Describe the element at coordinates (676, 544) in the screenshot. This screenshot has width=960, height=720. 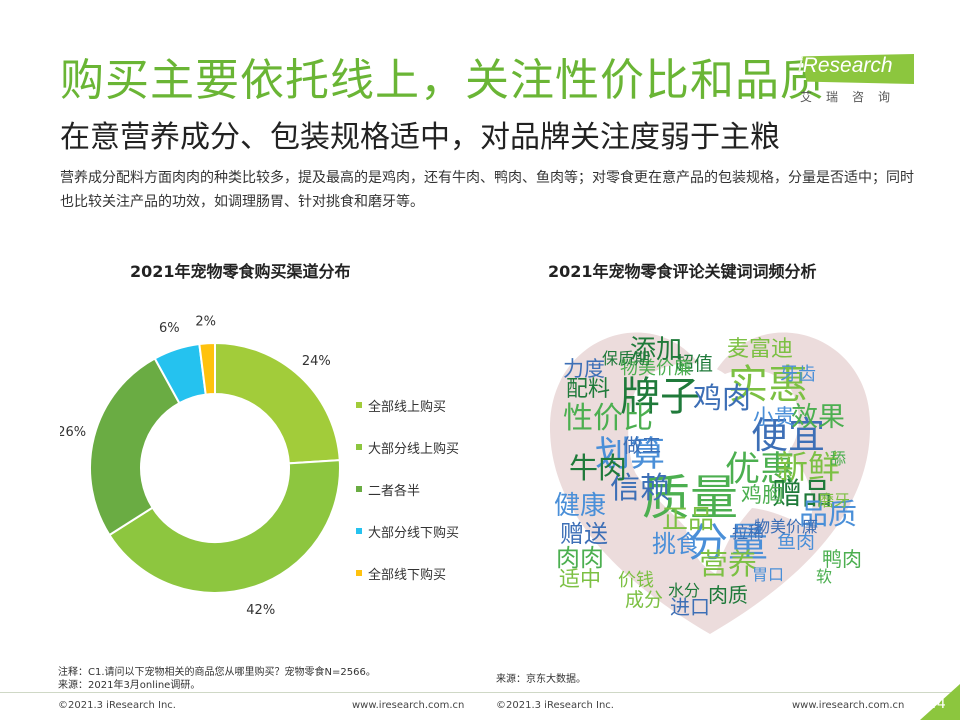
I see `wordcloud-word: 挑食` at that location.